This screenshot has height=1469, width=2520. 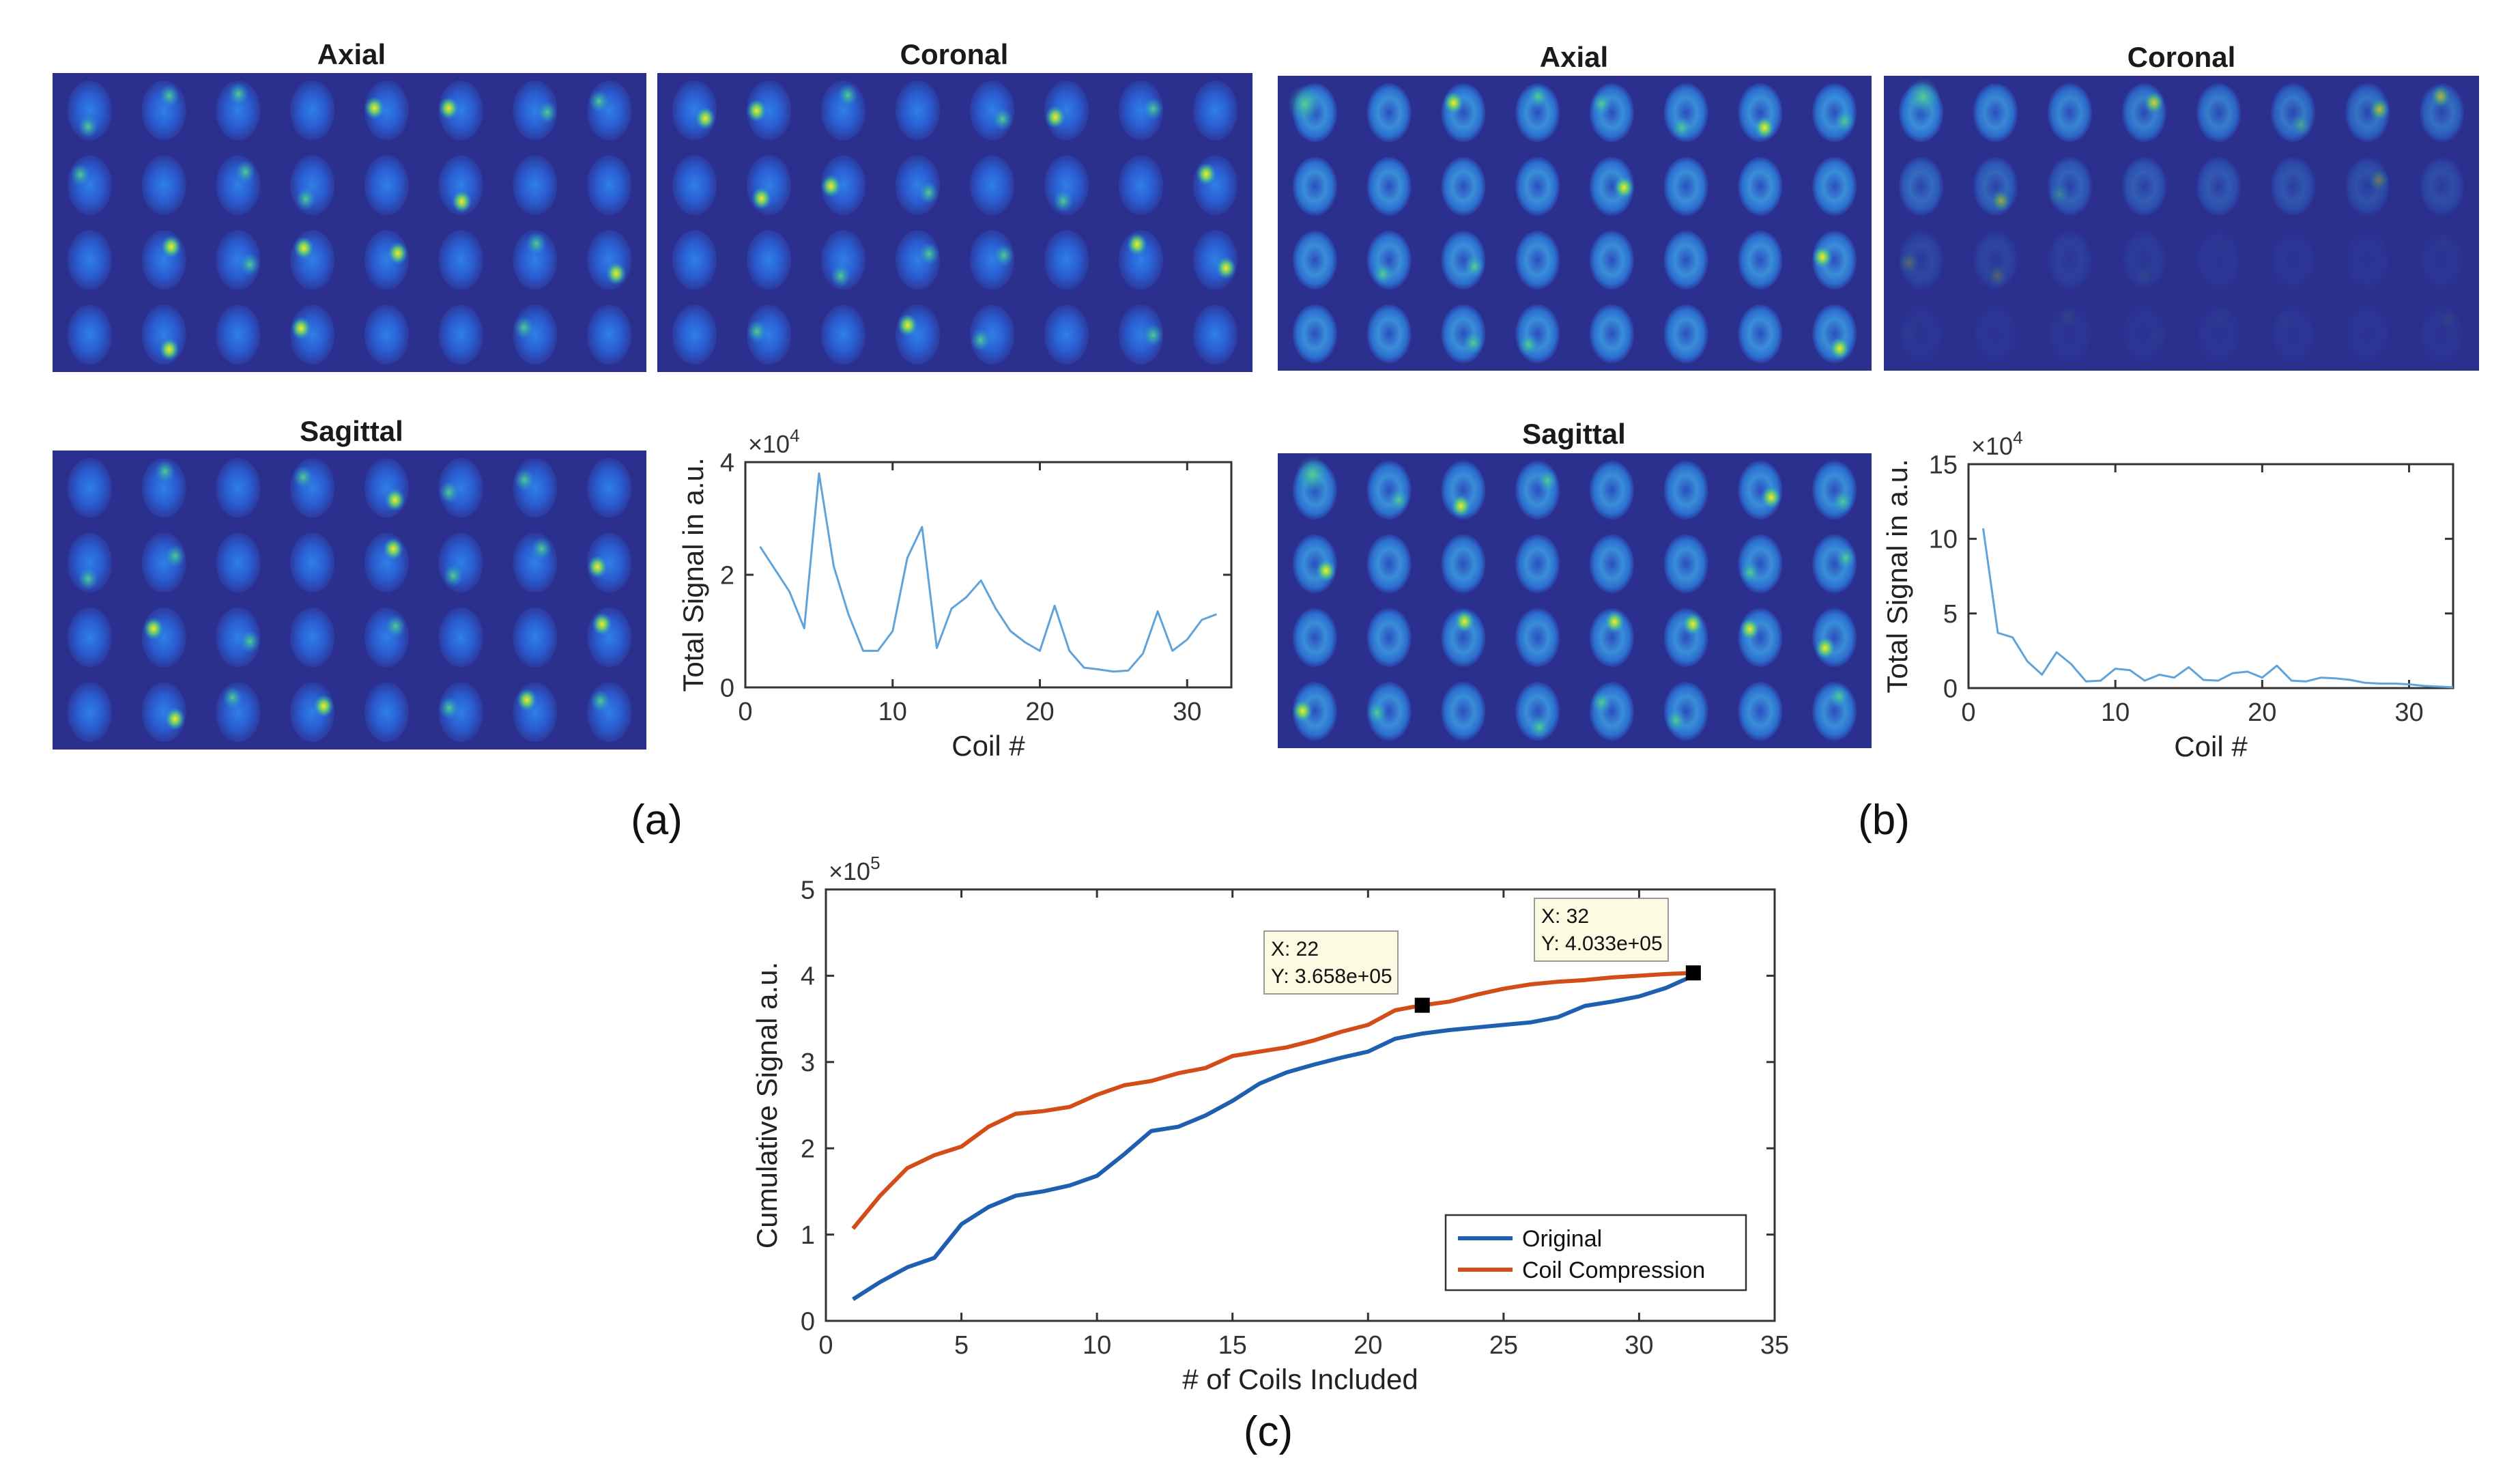 What do you see at coordinates (774, 442) in the screenshot?
I see `panel-a-chart-exponent: ×10⁴` at bounding box center [774, 442].